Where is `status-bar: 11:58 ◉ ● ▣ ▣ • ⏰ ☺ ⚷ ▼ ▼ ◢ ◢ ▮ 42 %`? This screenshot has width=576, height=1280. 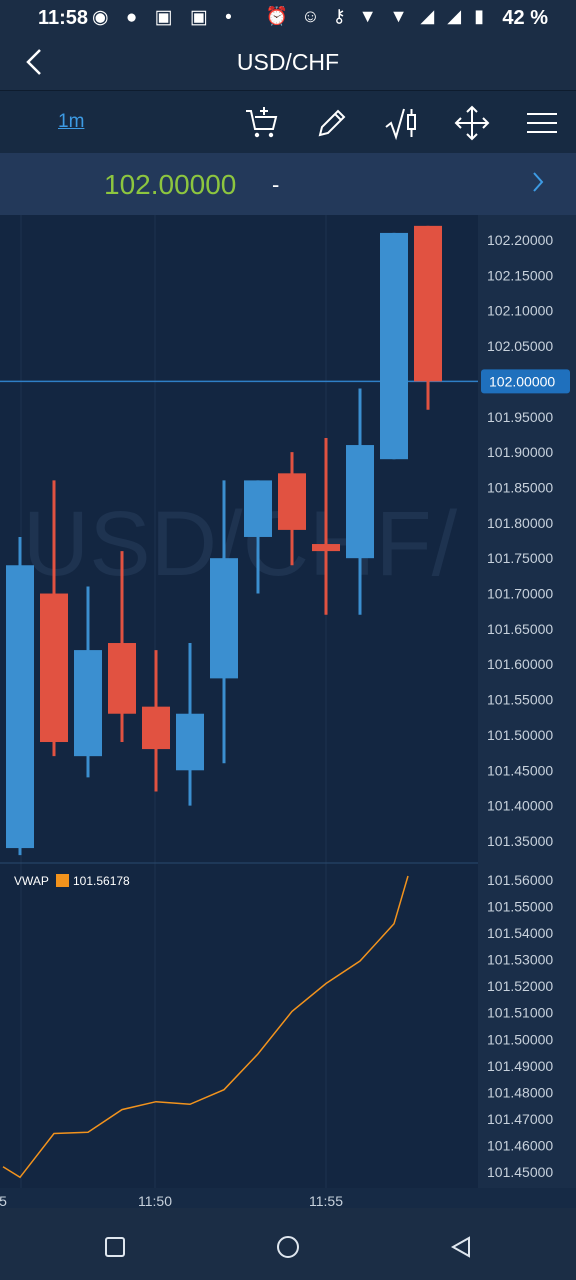
status-bar: 11:58 ◉ ● ▣ ▣ • ⏰ ☺ ⚷ ▼ ▼ ◢ ◢ ▮ 42 % is located at coordinates (288, 18).